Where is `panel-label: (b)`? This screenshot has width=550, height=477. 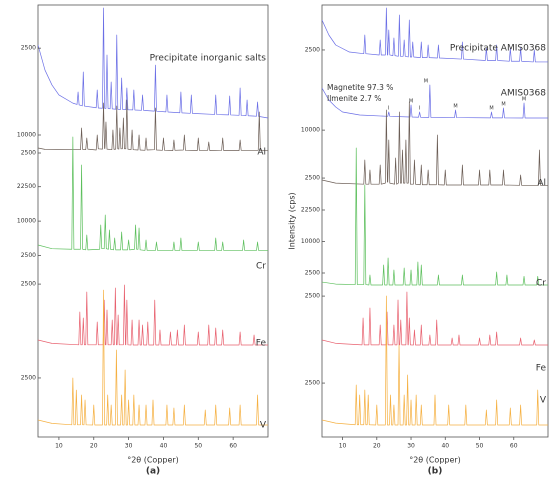
panel-label: (b) is located at coordinates (435, 472).